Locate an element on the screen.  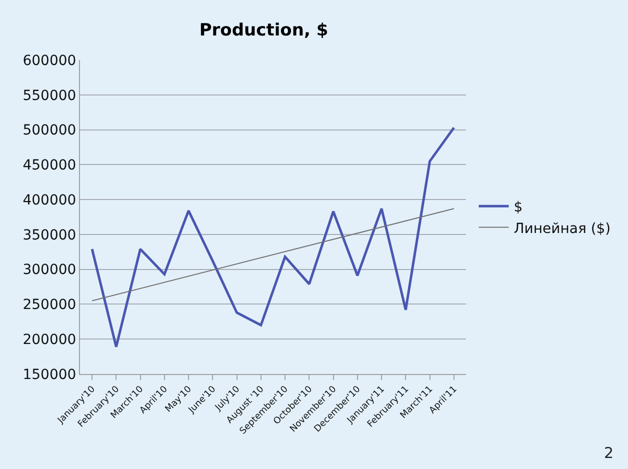
legend-label: $ is located at coordinates (518, 208).